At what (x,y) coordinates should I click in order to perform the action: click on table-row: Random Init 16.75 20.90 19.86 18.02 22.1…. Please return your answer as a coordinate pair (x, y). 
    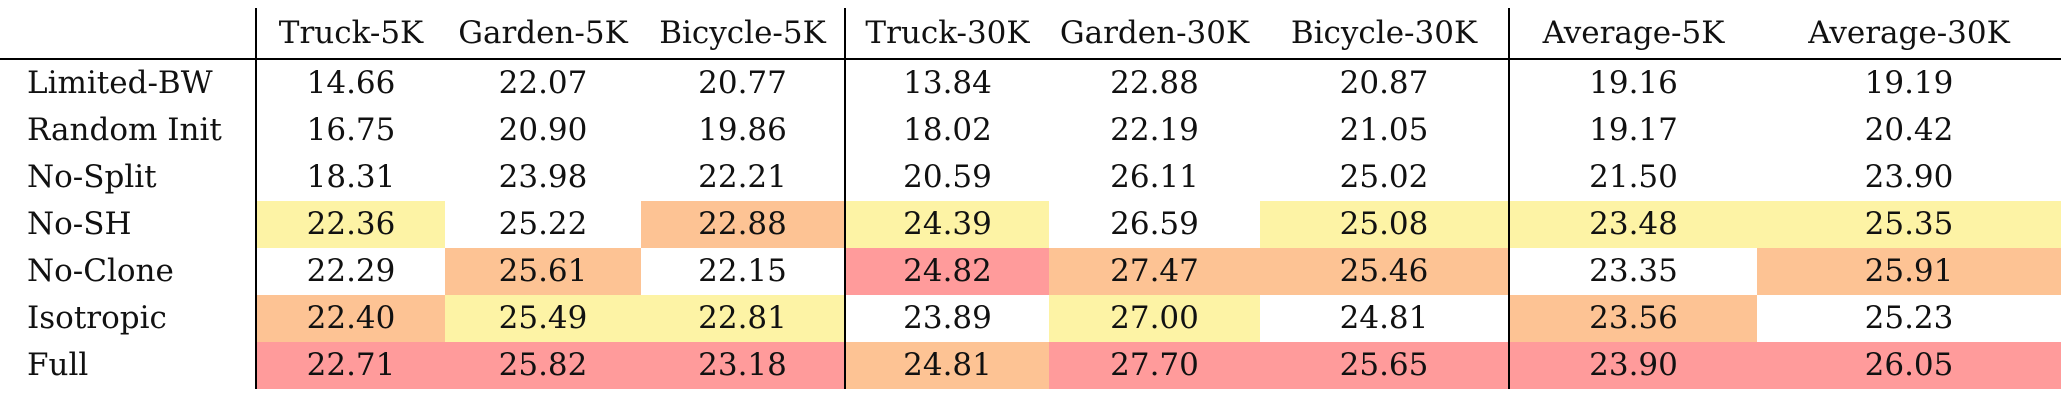
    Looking at the image, I should click on (1030, 130).